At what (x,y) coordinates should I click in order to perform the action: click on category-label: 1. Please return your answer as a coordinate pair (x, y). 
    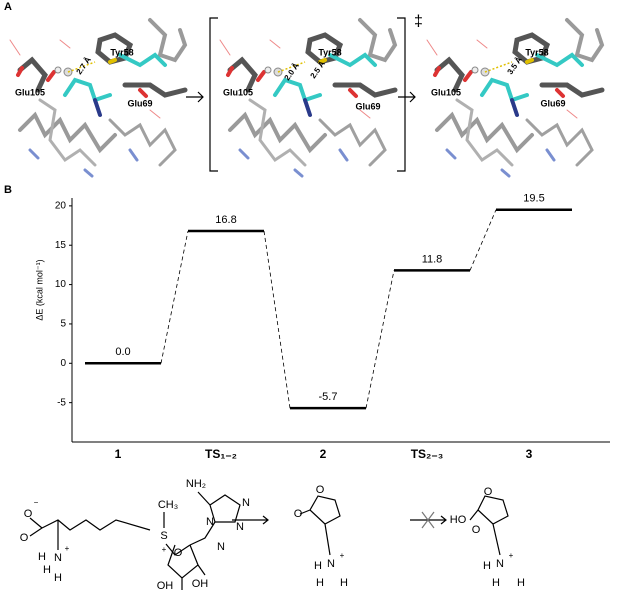
    Looking at the image, I should click on (118, 454).